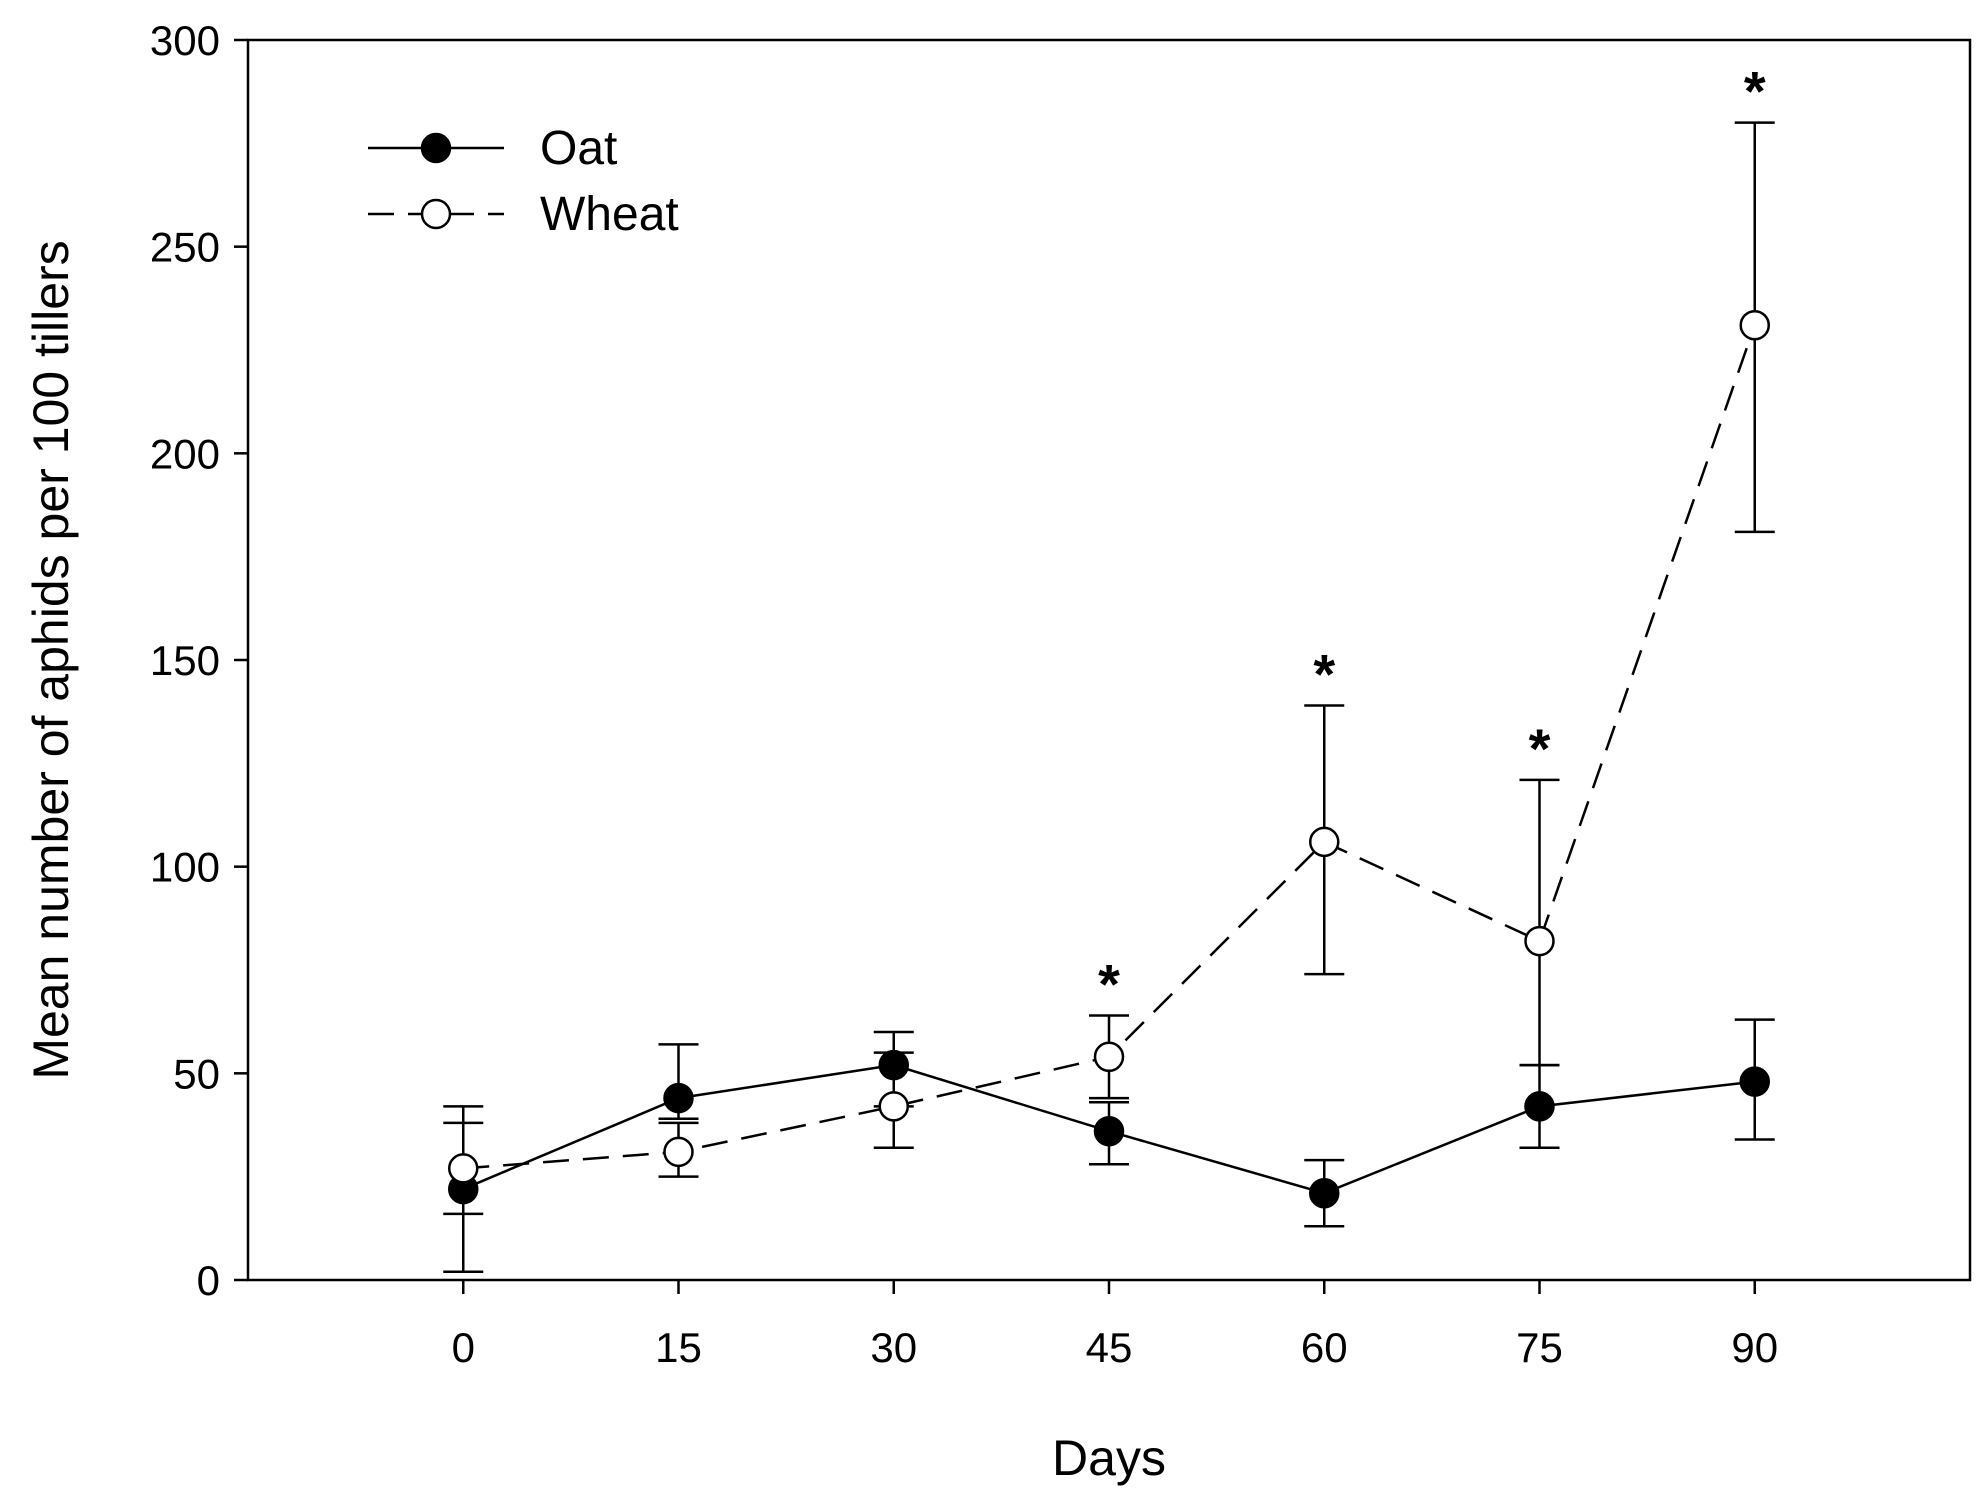 Image resolution: width=1986 pixels, height=1497 pixels. Describe the element at coordinates (208, 1280) in the screenshot. I see `y-tick-label: 0` at that location.